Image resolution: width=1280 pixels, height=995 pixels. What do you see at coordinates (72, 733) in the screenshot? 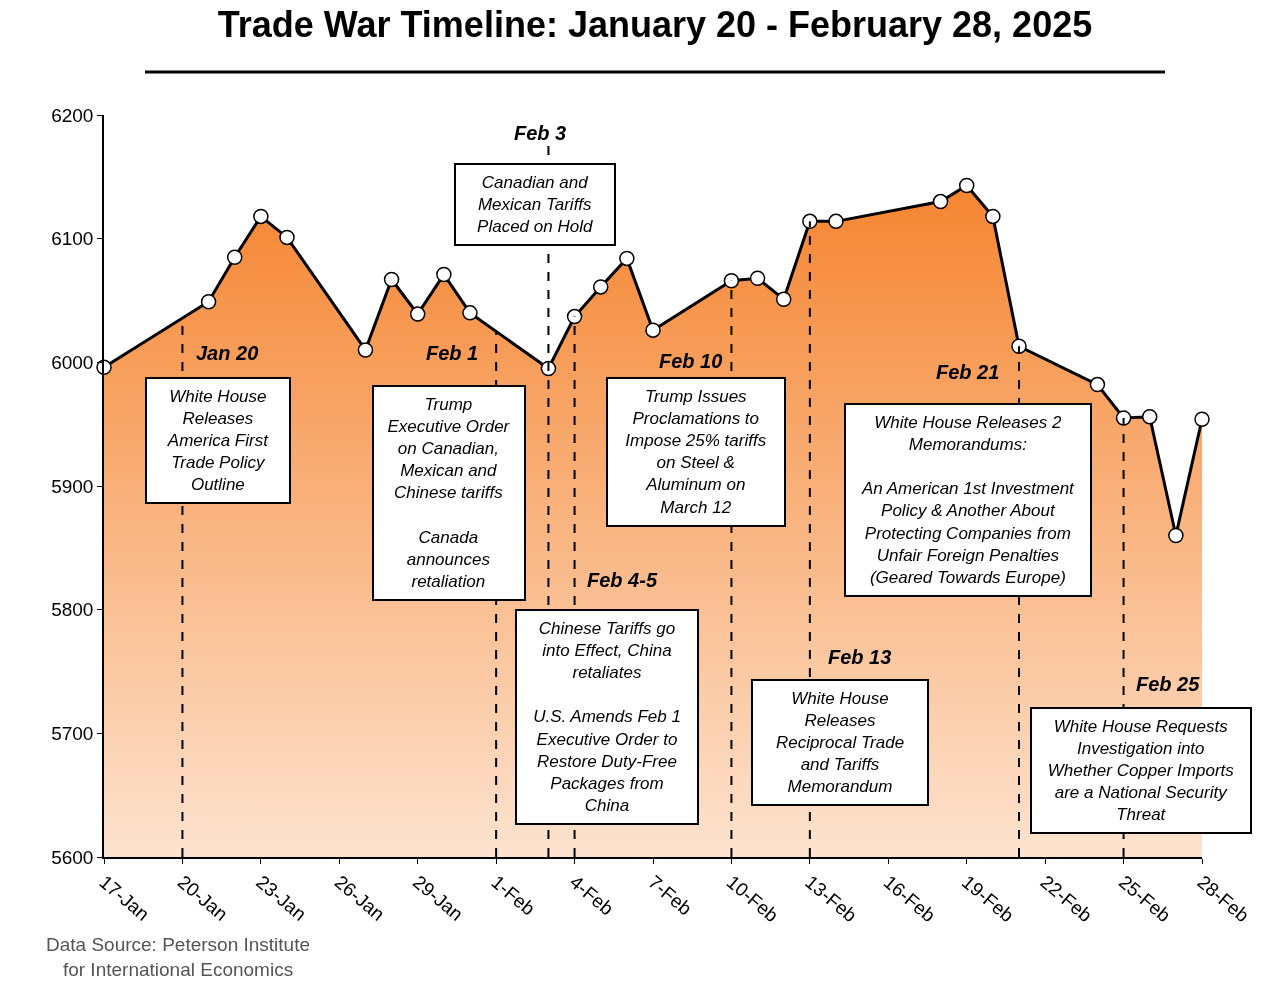
I see `y-tick-label: 5700` at bounding box center [72, 733].